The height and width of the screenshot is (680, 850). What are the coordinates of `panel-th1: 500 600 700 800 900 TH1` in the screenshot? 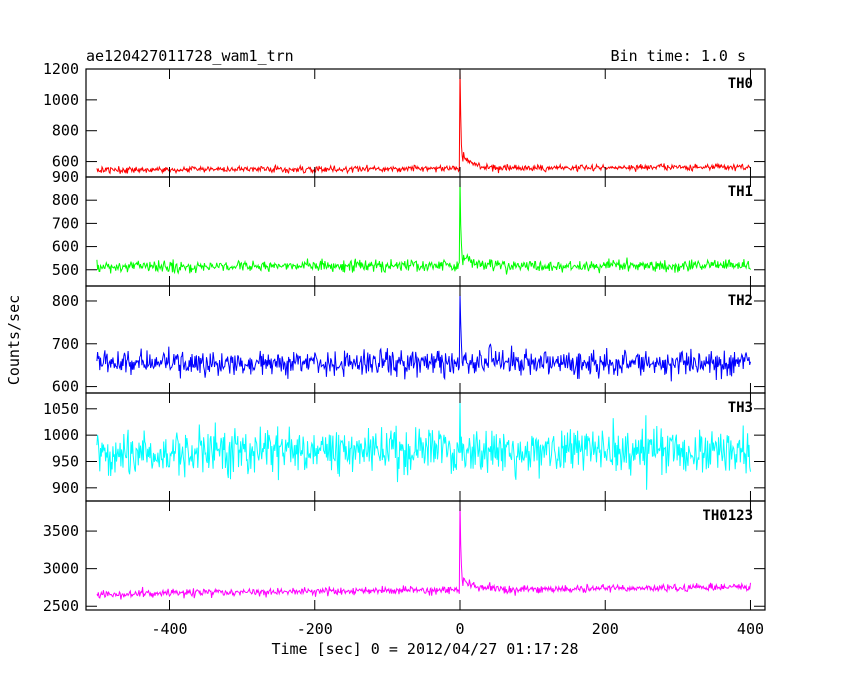 It's located at (409, 227).